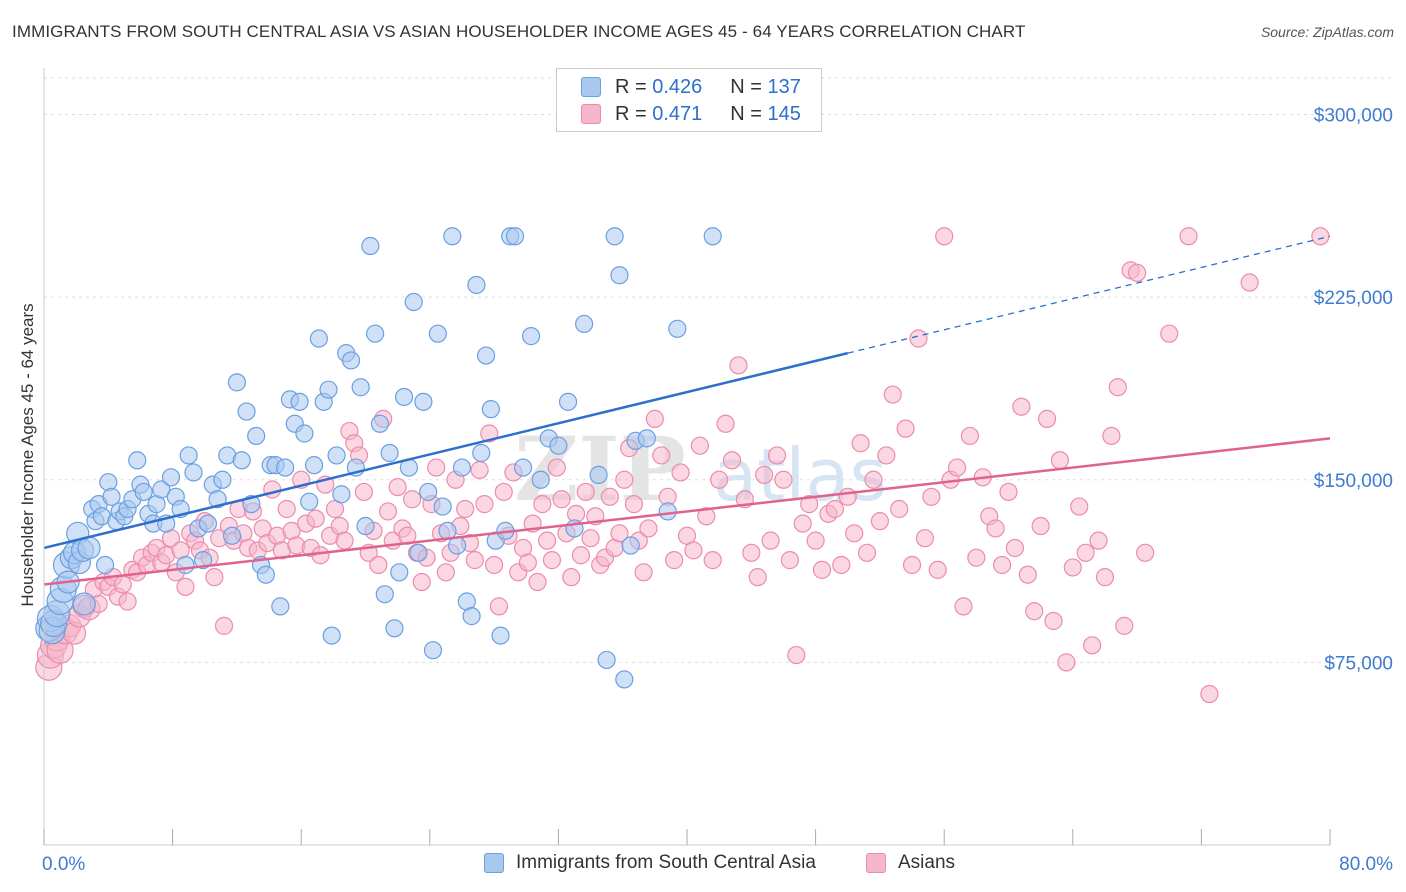 This screenshot has height=892, width=1406. What do you see at coordinates (27, 455) in the screenshot?
I see `y-axis-label: Householder Income Ages 45 - 64 years` at bounding box center [27, 455].